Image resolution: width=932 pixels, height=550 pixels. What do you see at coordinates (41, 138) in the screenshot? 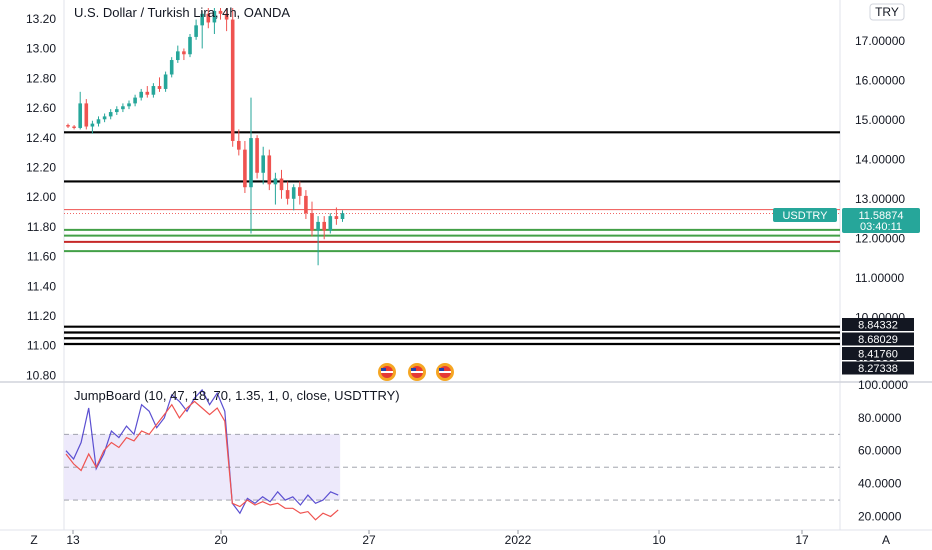
I see `left-axis-tick-label: 12.40` at bounding box center [41, 138].